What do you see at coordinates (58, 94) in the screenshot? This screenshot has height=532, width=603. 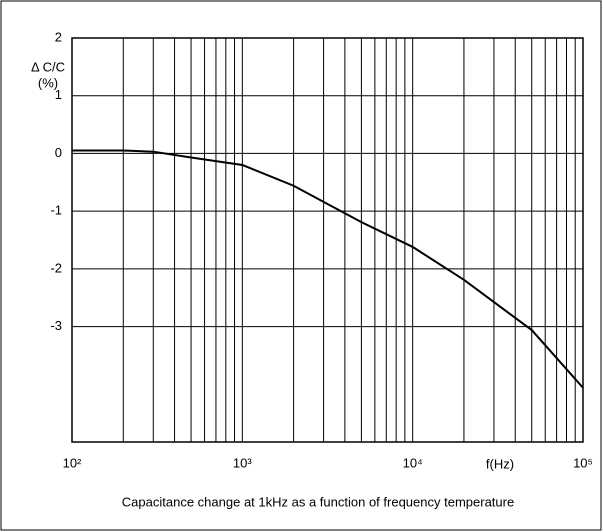 I see `y-tick-label: 1` at bounding box center [58, 94].